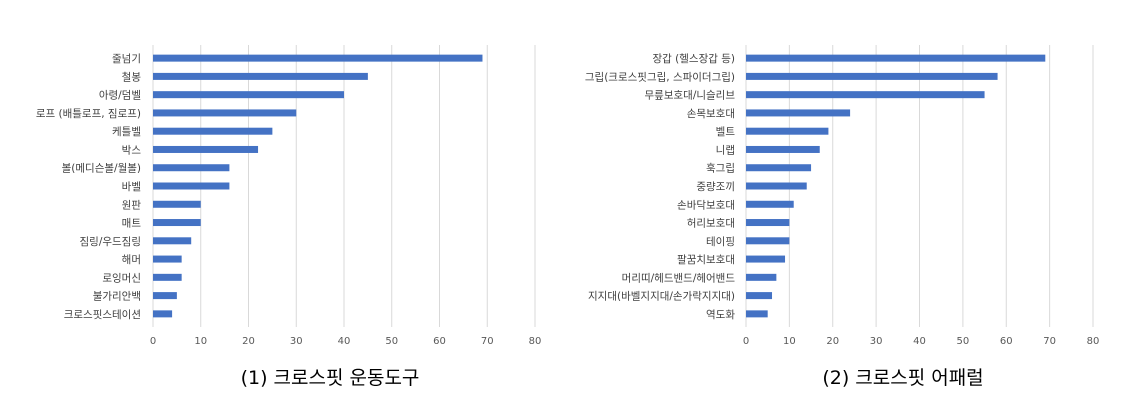 This screenshot has width=1133, height=415. What do you see at coordinates (121, 278) in the screenshot?
I see `category-label: 로잉머신` at bounding box center [121, 278].